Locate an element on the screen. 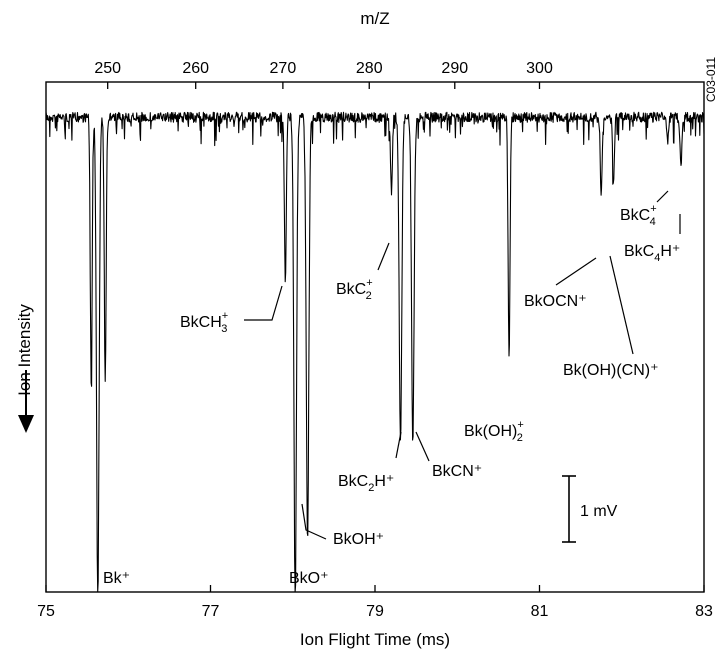 Image resolution: width=725 pixels, height=652 pixels. peak-label: BkCH+ 3 is located at coordinates (204, 322).